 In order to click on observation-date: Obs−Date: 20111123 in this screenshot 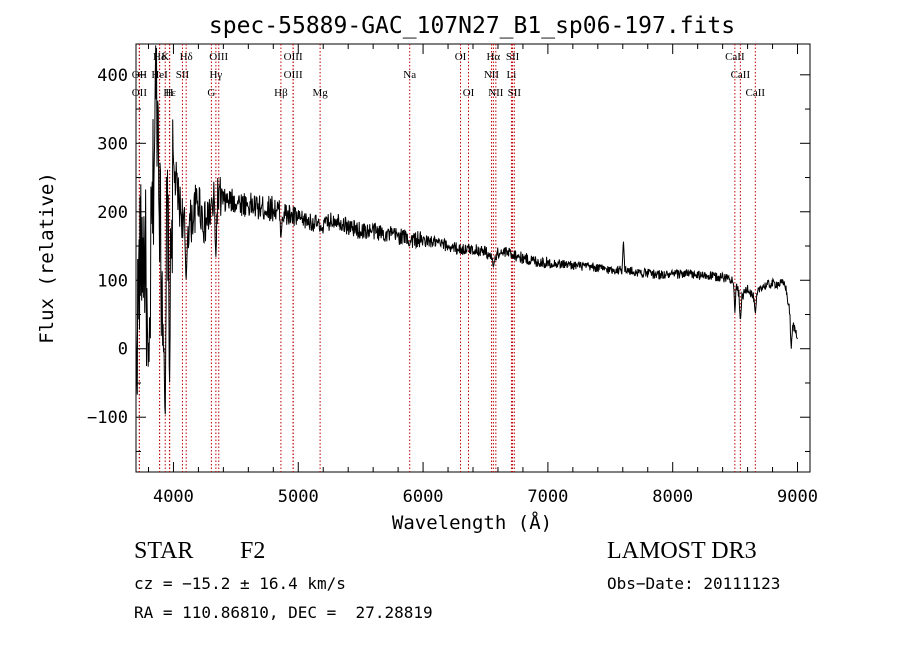, I will do `click(694, 583)`.